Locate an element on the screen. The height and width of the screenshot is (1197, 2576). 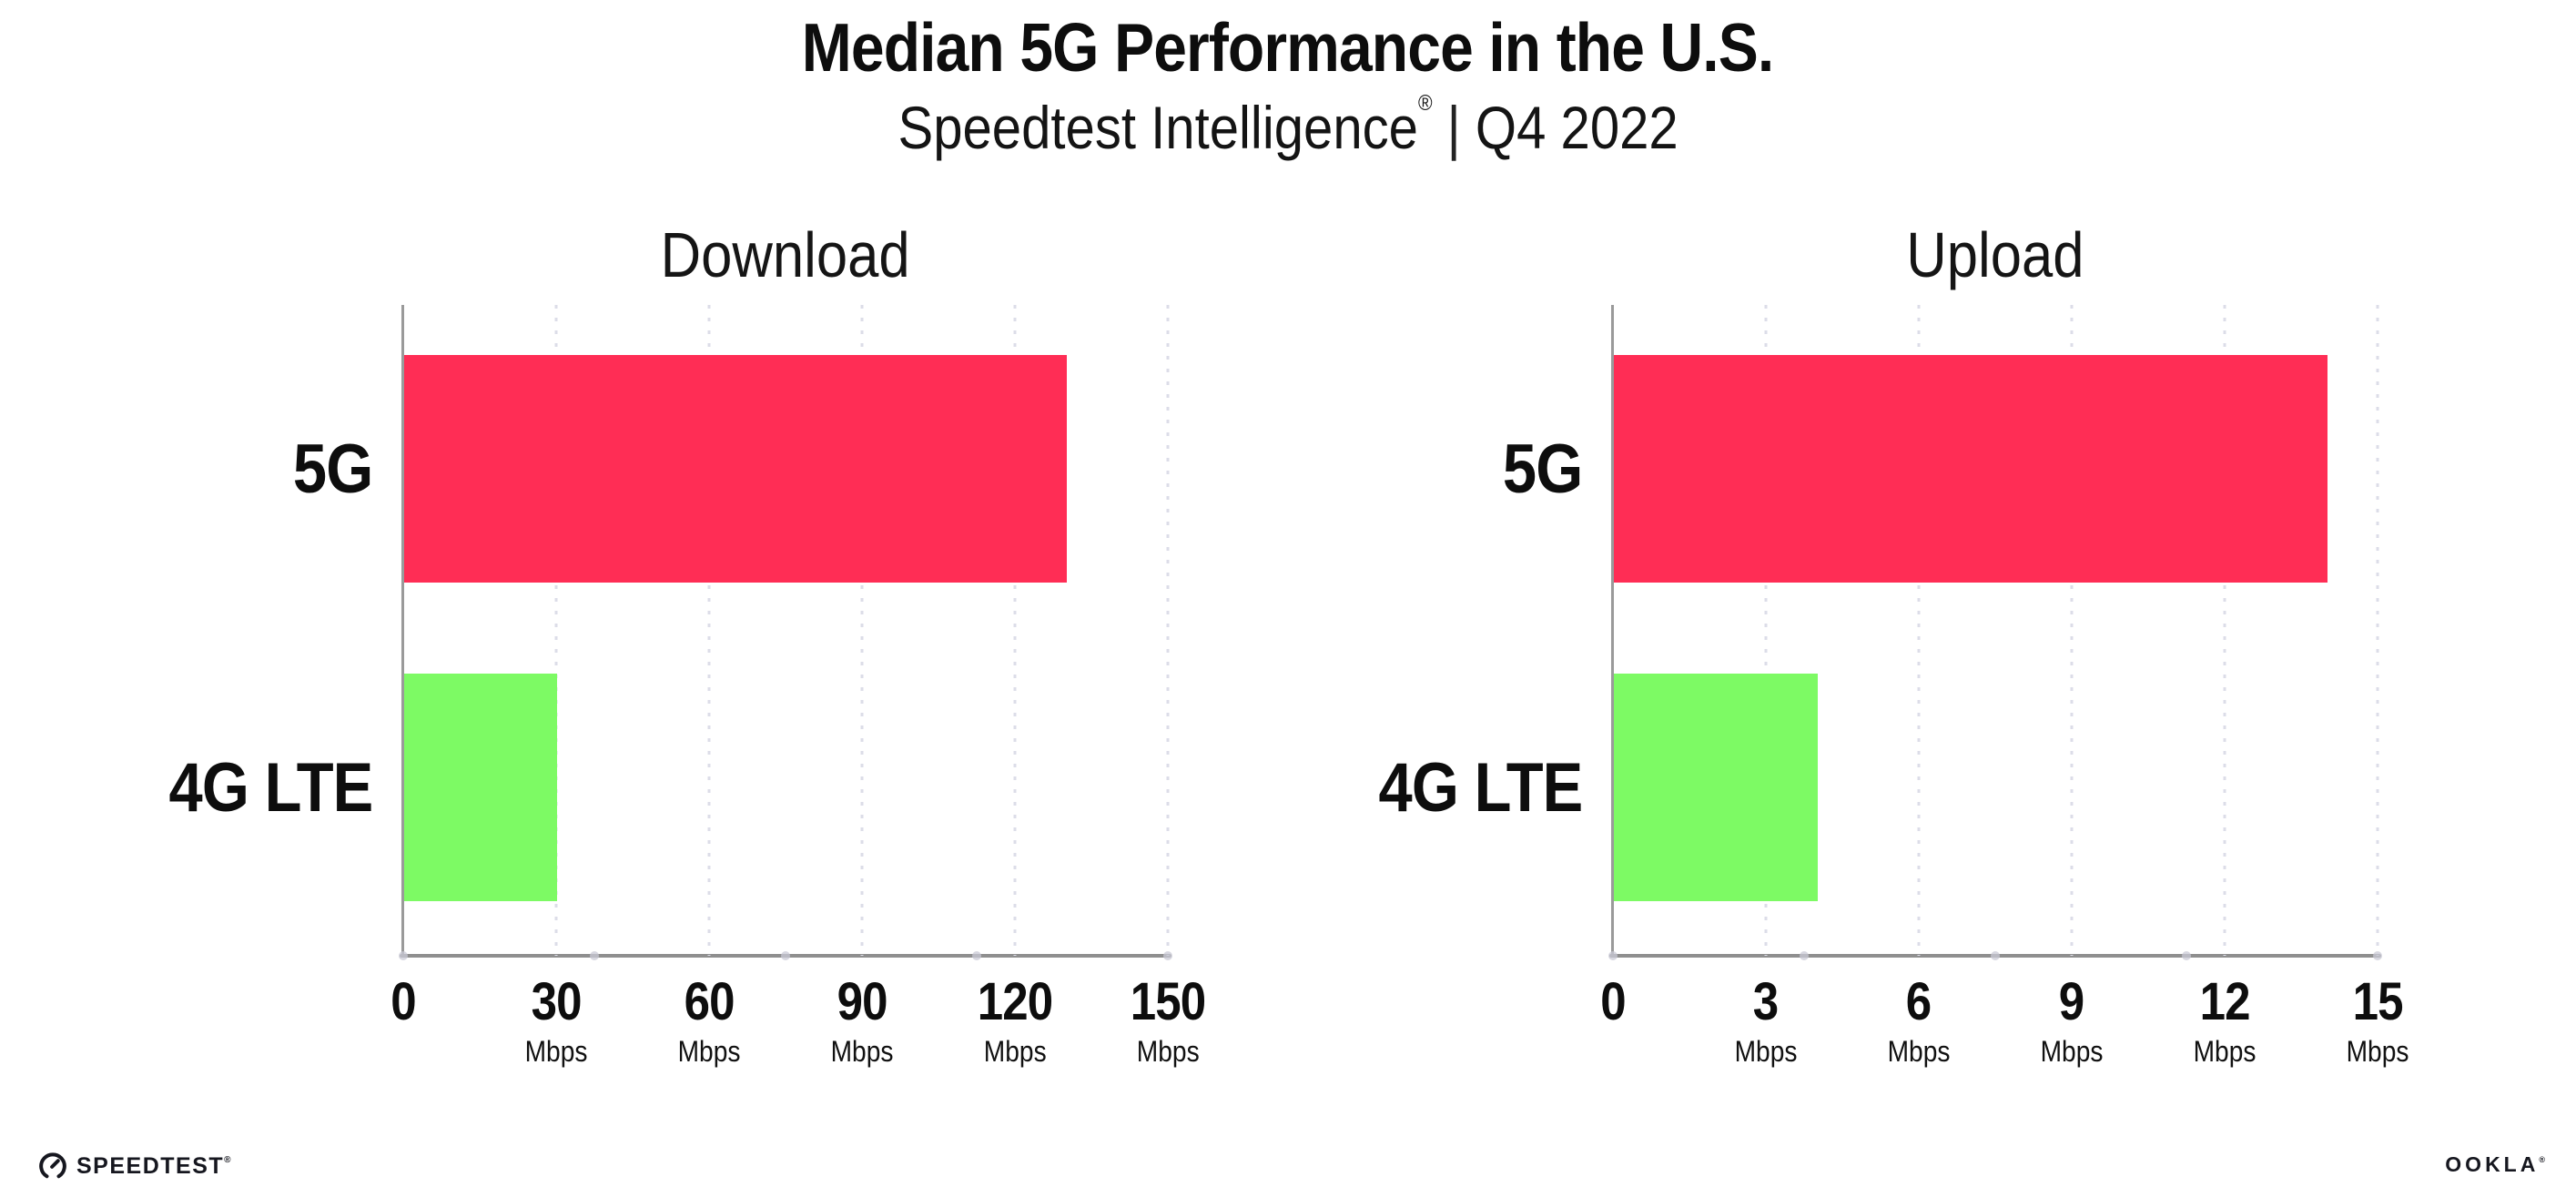
x-tick-15: 15 Mbps is located at coordinates (2377, 1020).